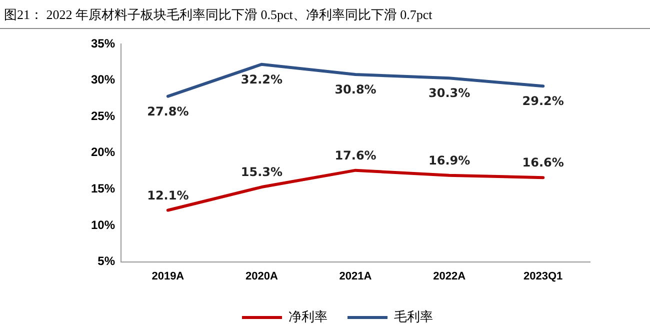 The height and width of the screenshot is (335, 650). What do you see at coordinates (103, 115) in the screenshot?
I see `y-tick-label: 25%` at bounding box center [103, 115].